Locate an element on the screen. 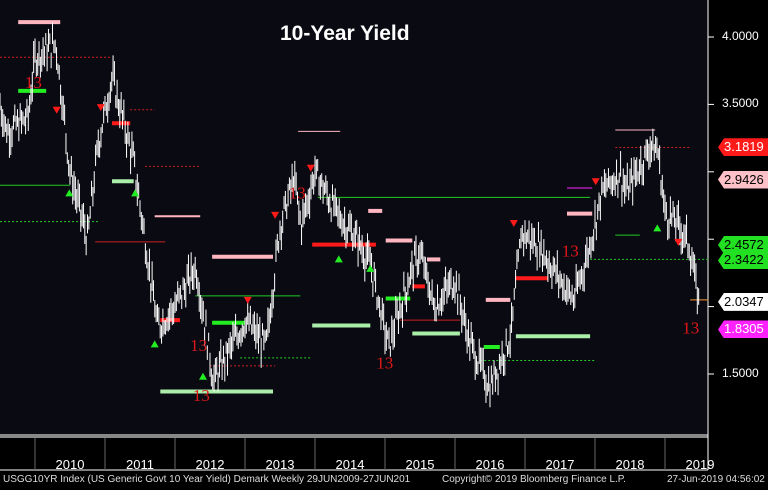 Image resolution: width=768 pixels, height=490 pixels. x-tick-label: 2014 is located at coordinates (350, 464).